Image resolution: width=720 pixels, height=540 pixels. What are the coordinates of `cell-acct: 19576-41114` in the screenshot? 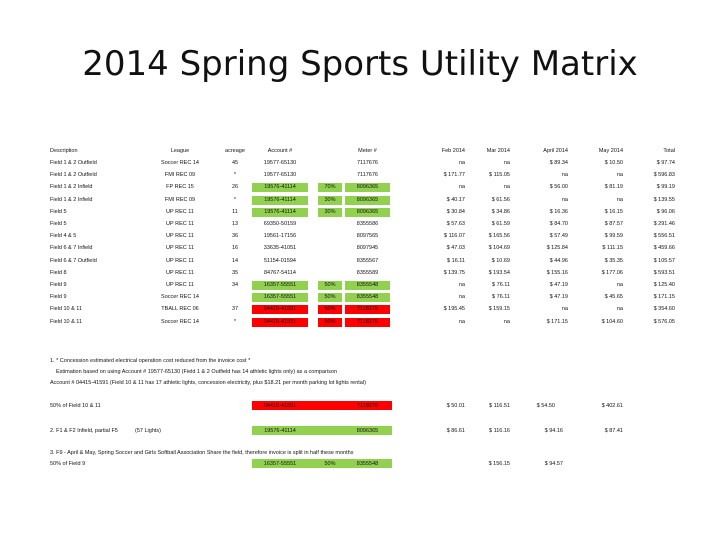 It's located at (280, 187).